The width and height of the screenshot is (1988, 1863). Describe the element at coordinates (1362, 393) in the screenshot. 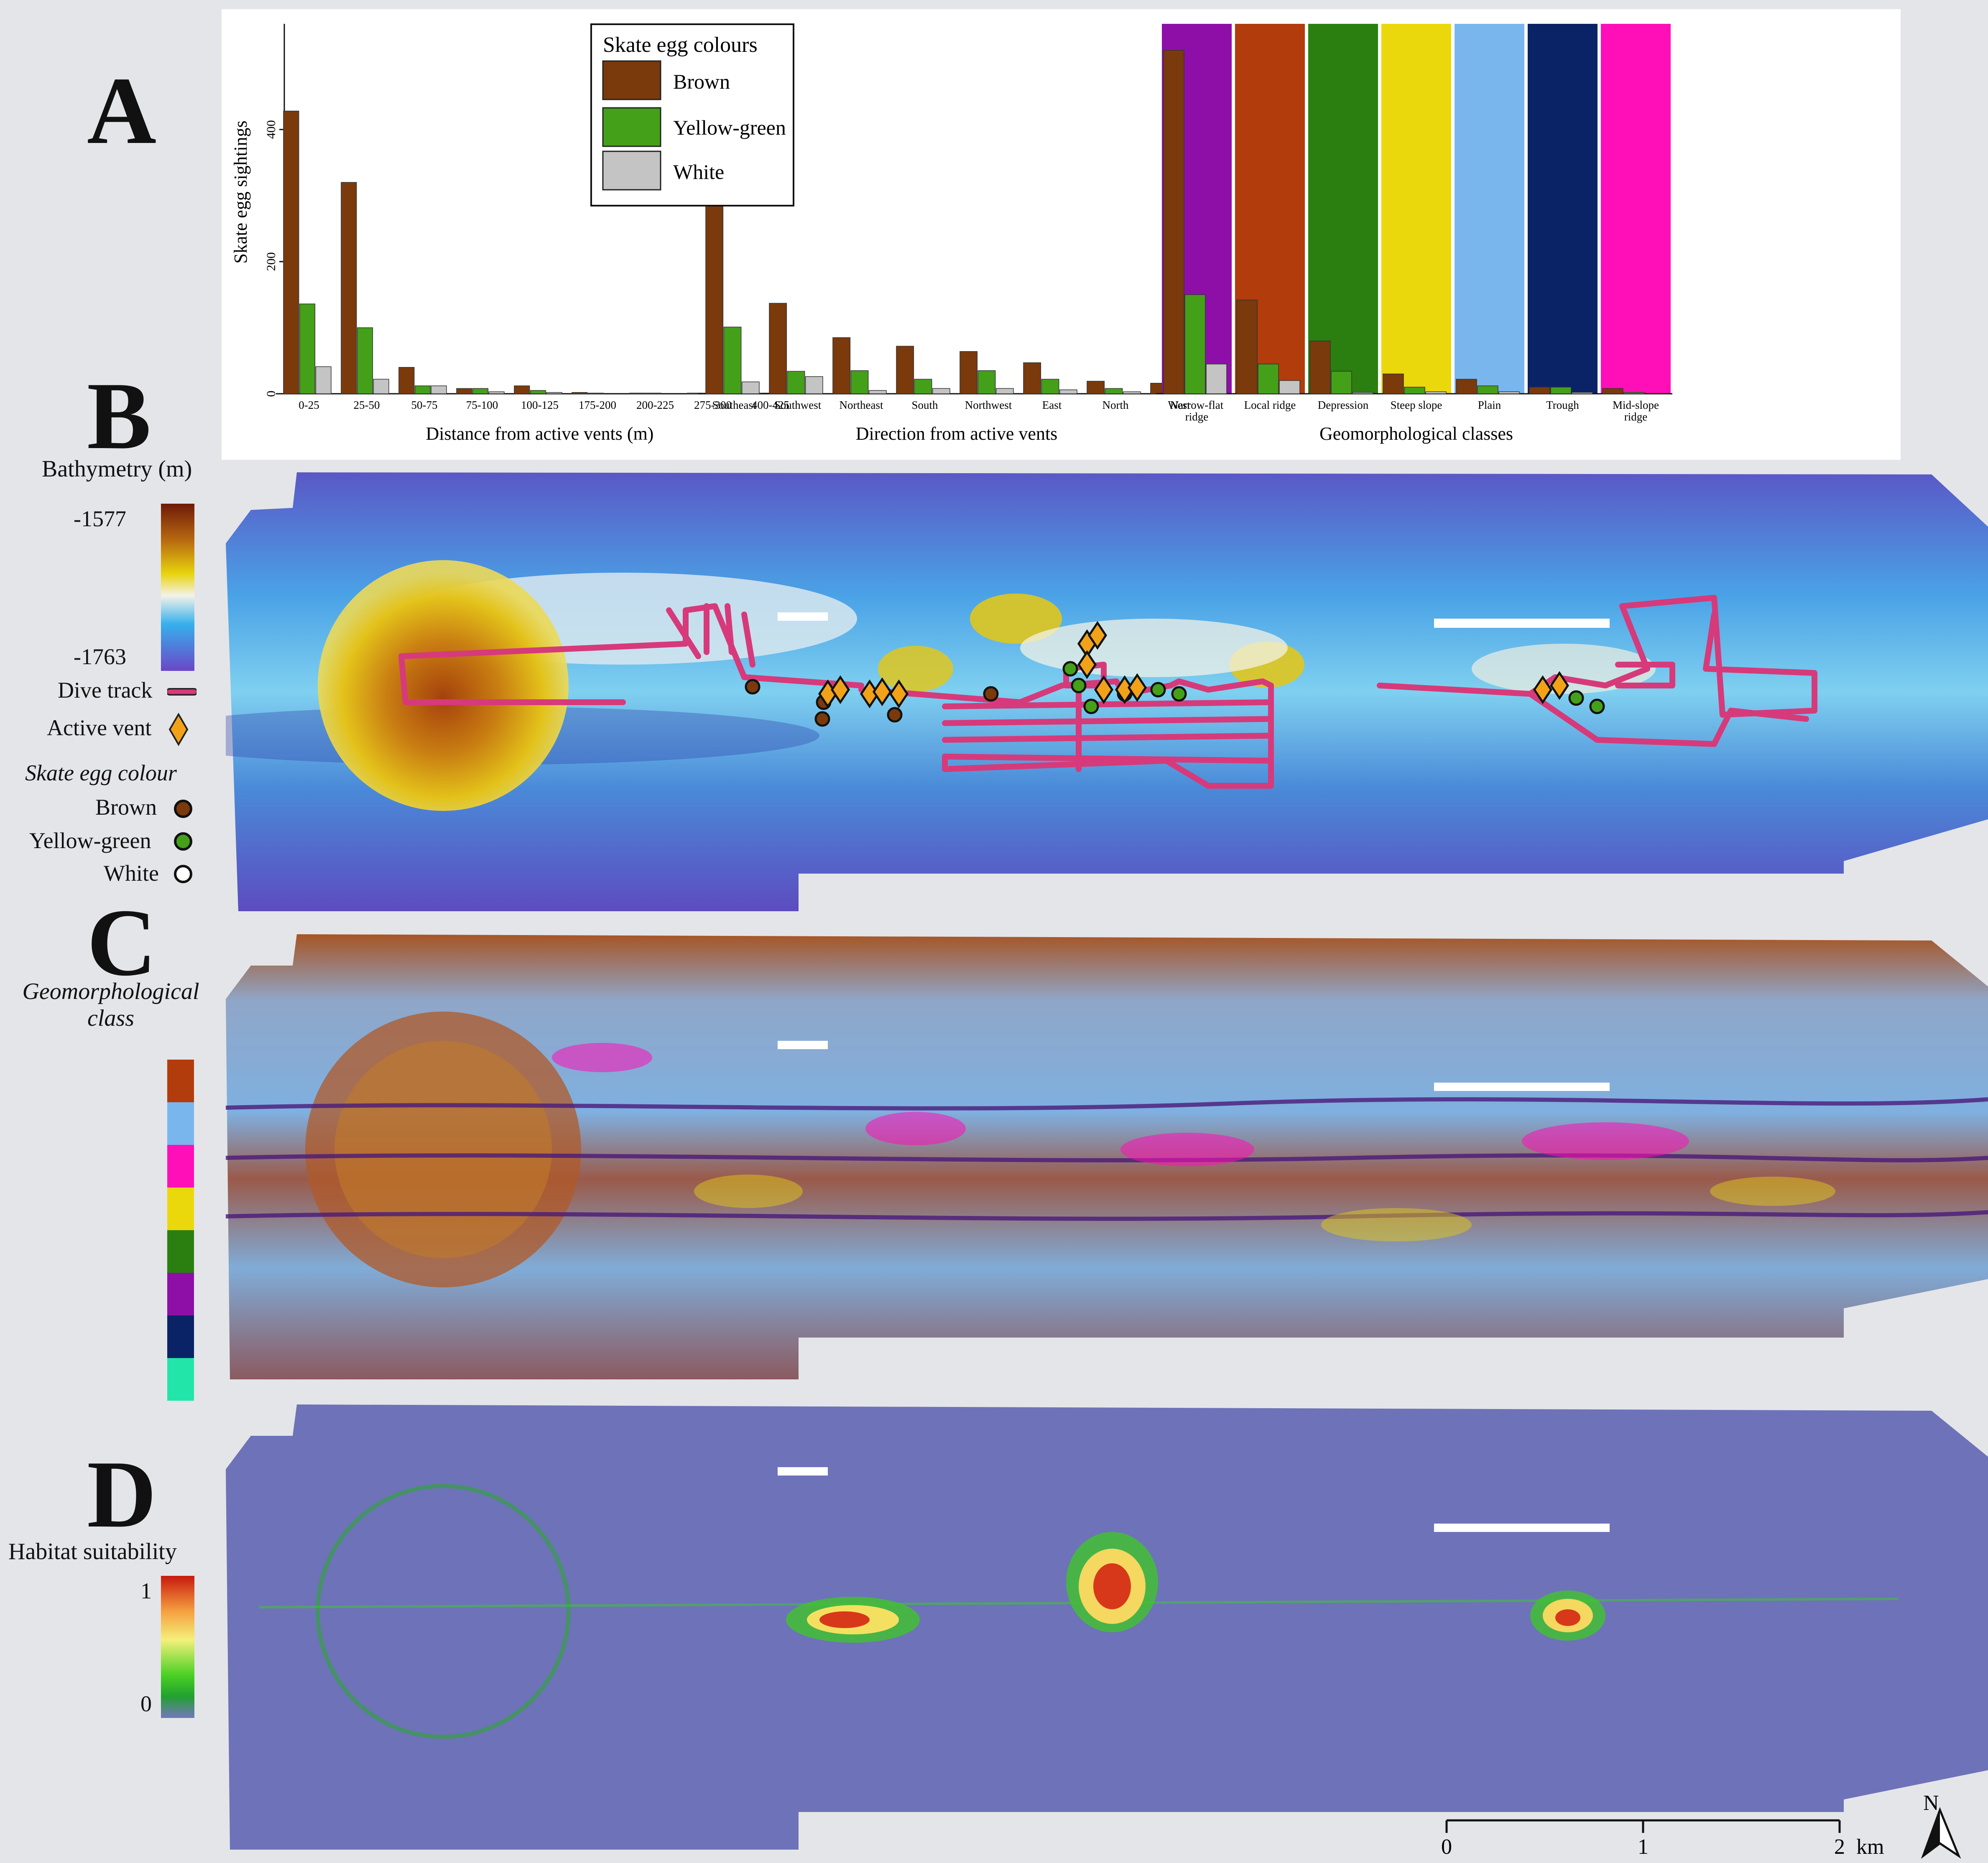

I see `bar-geomorph-depression-white` at that location.